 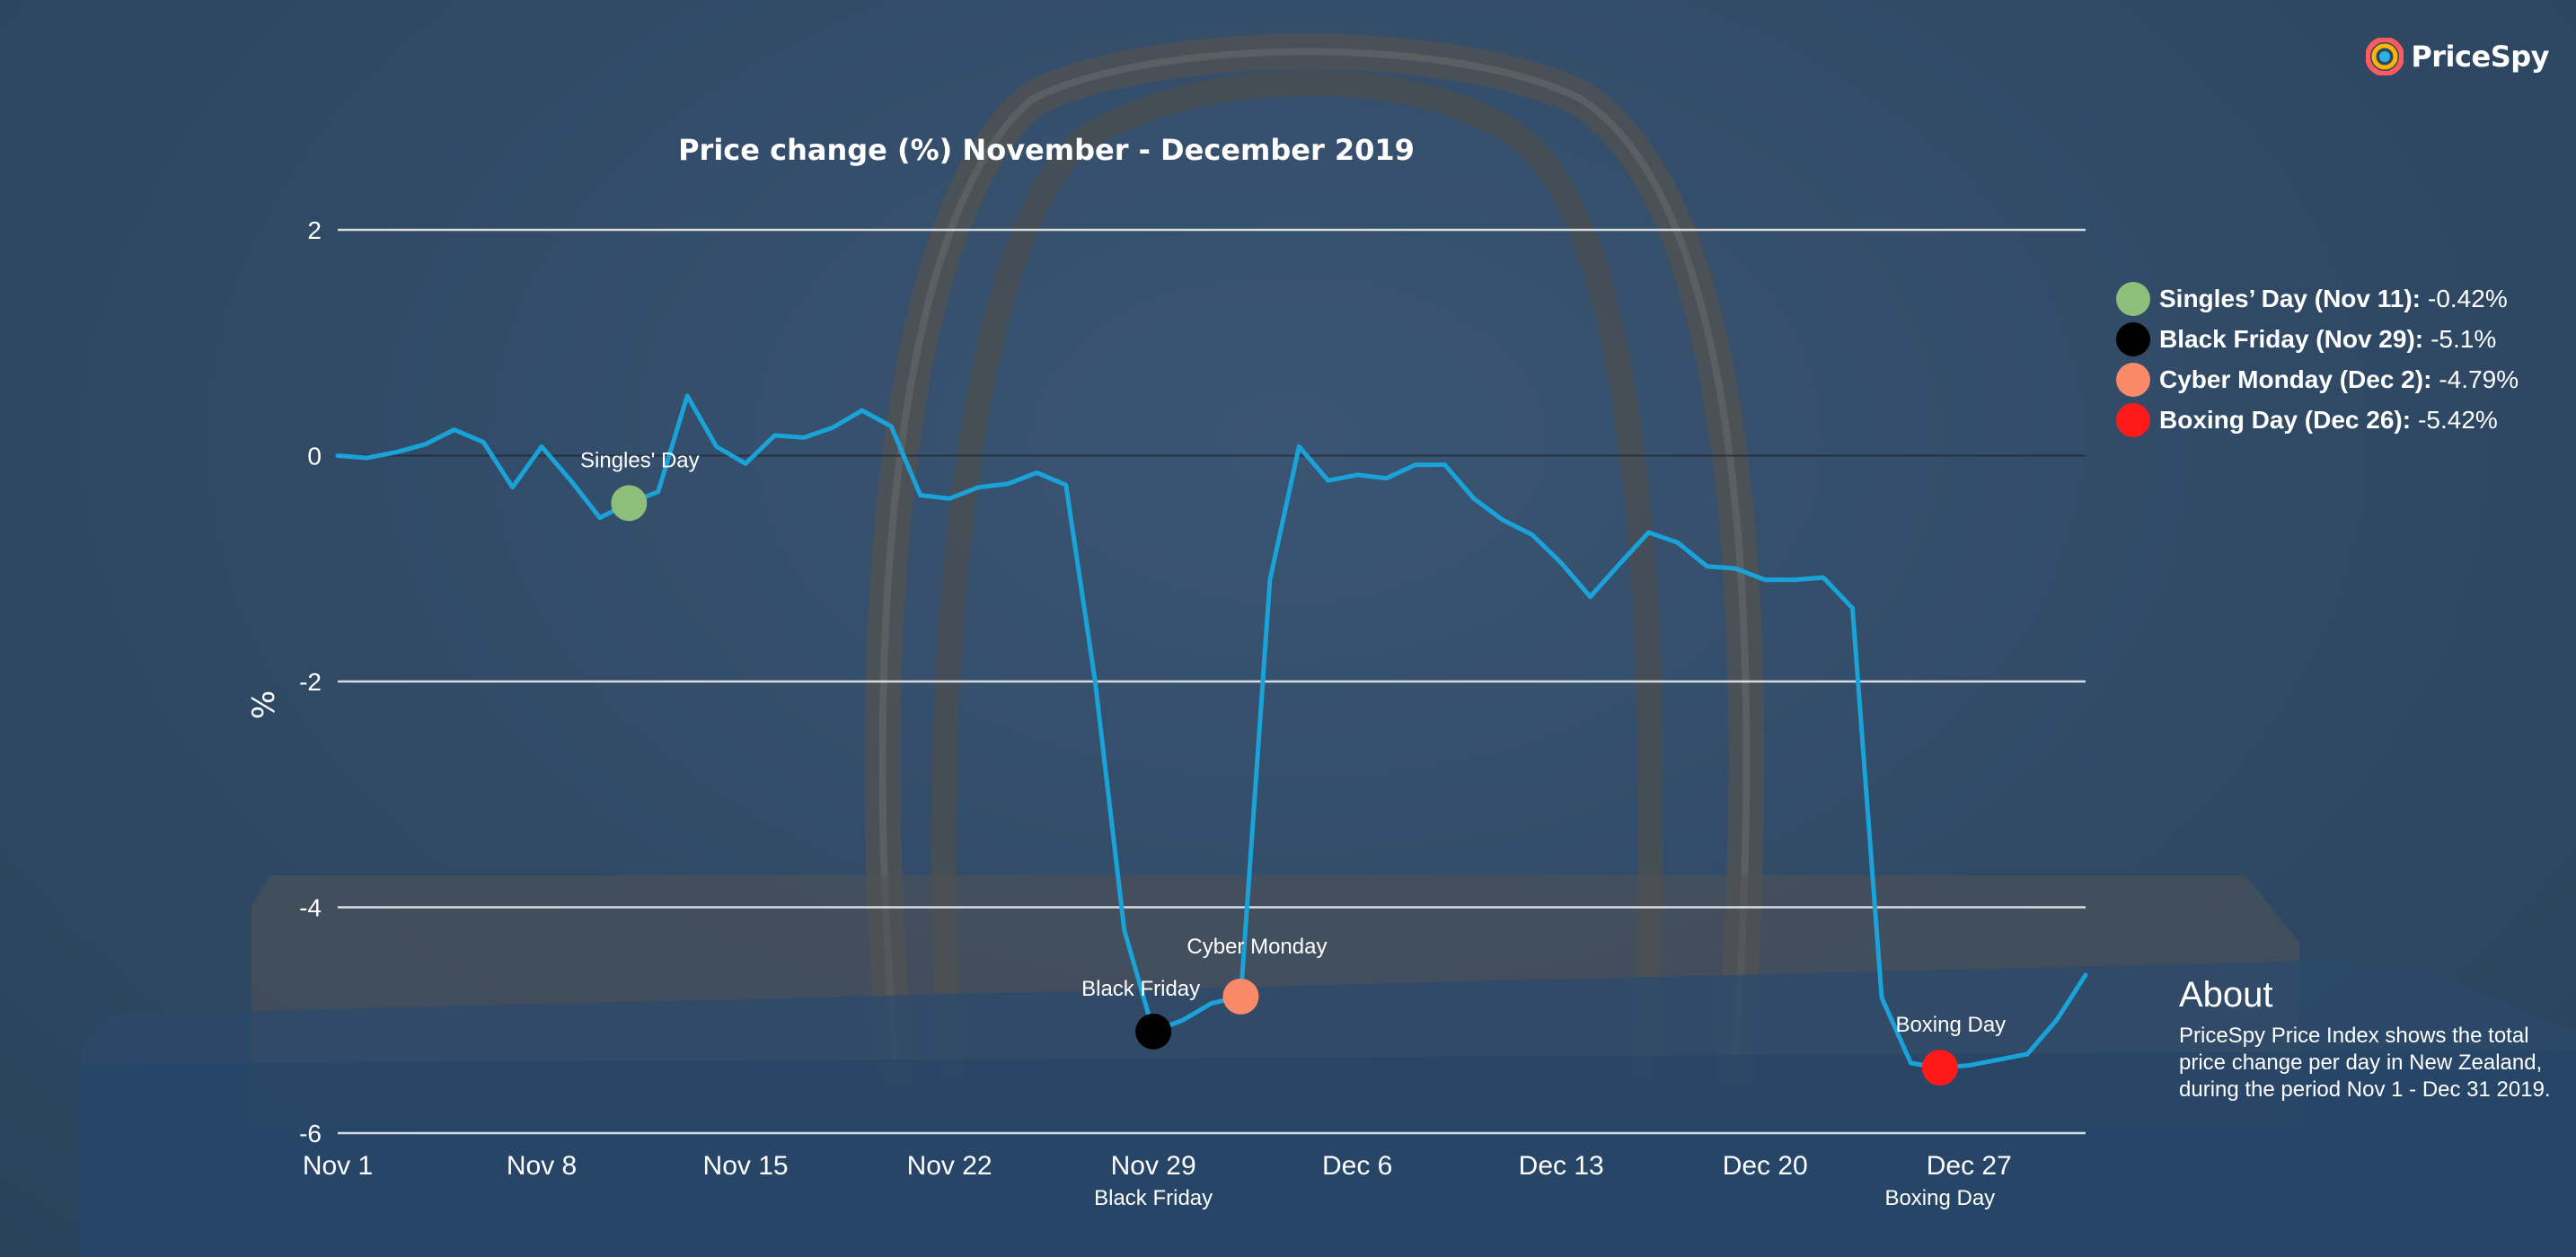 What do you see at coordinates (1257, 947) in the screenshot?
I see `annotation-label: Cyber Monday` at bounding box center [1257, 947].